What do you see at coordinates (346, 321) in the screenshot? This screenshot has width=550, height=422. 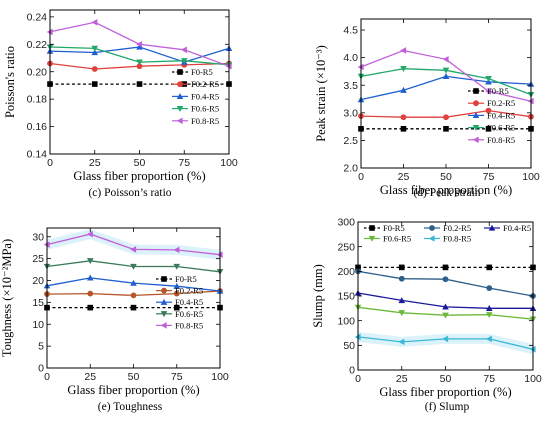 I see `y-tick-label: 100` at bounding box center [346, 321].